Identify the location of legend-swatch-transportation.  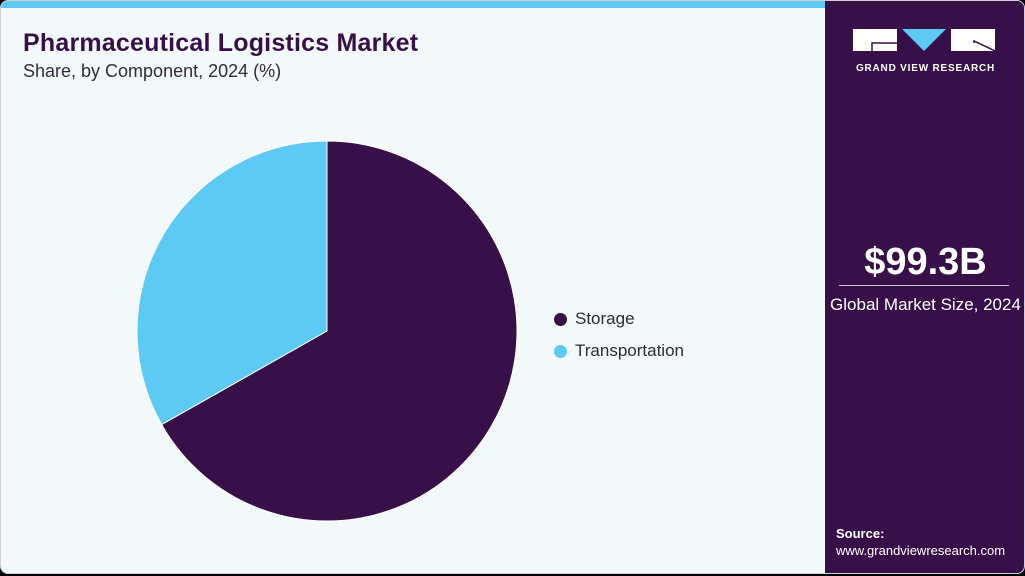
(560, 351).